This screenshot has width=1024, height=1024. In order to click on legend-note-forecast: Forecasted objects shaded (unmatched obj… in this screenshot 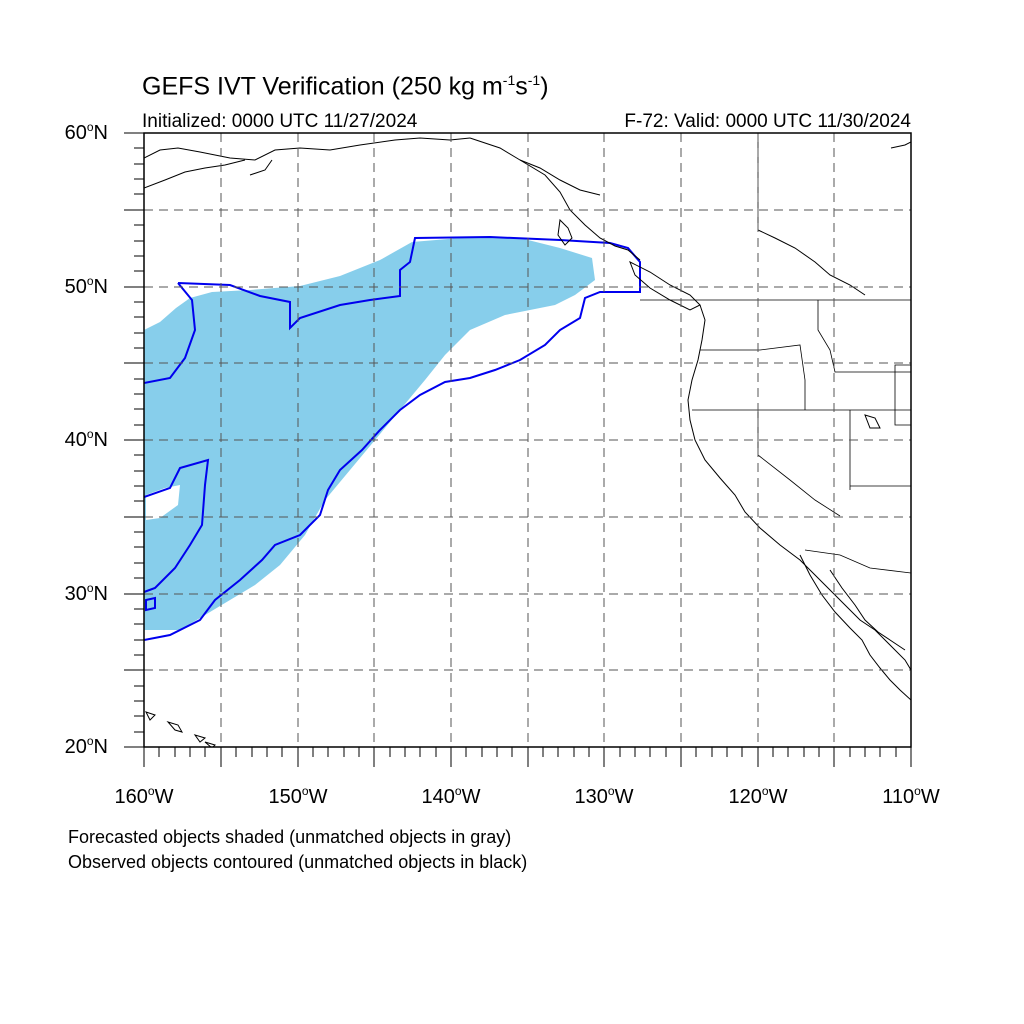, I will do `click(290, 837)`.